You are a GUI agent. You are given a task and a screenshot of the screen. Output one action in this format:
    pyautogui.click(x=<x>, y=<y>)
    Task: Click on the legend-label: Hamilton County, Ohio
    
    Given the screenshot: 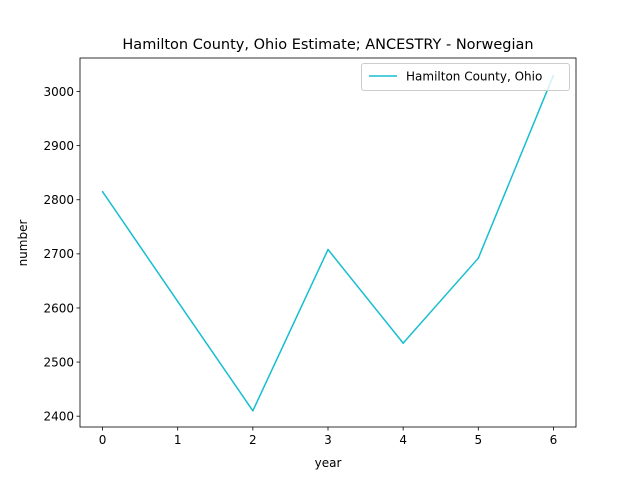 What is the action you would take?
    pyautogui.click(x=474, y=77)
    